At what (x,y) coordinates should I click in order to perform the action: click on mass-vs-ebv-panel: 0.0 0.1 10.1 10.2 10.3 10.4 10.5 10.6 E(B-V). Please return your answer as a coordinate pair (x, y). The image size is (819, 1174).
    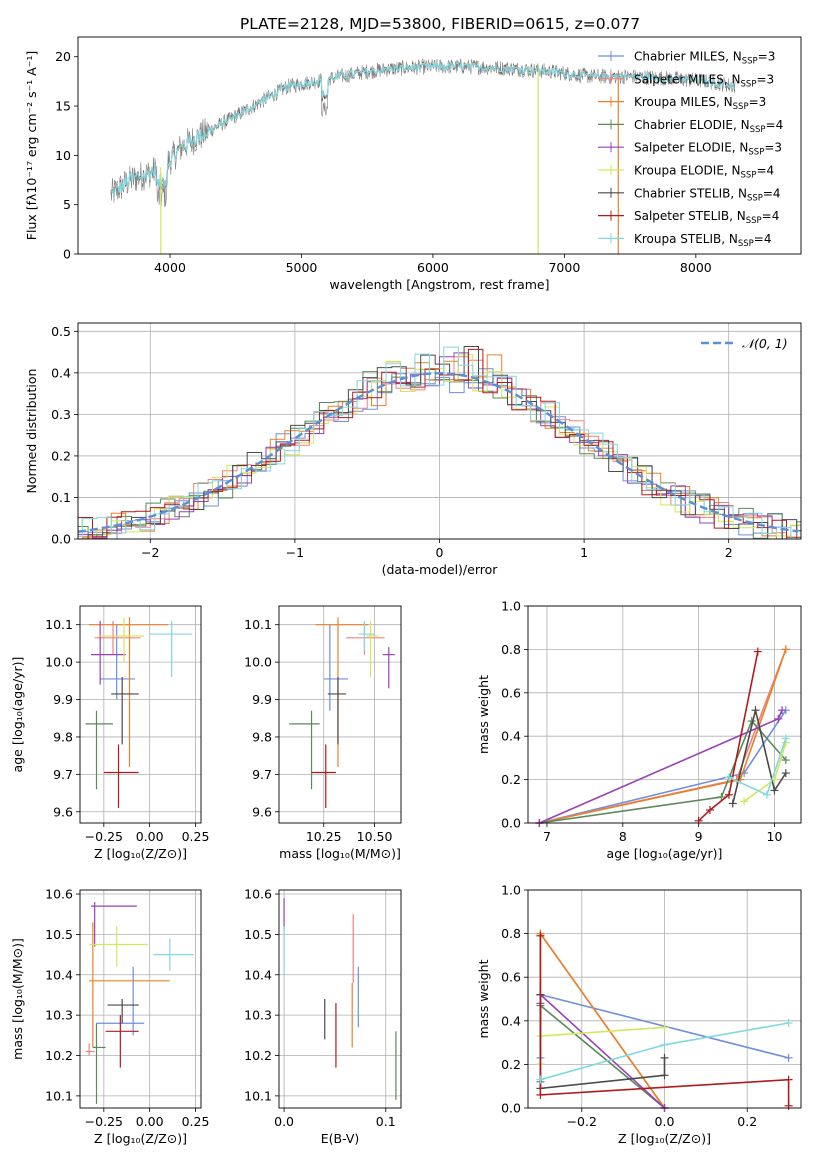
    Looking at the image, I should click on (323, 1016).